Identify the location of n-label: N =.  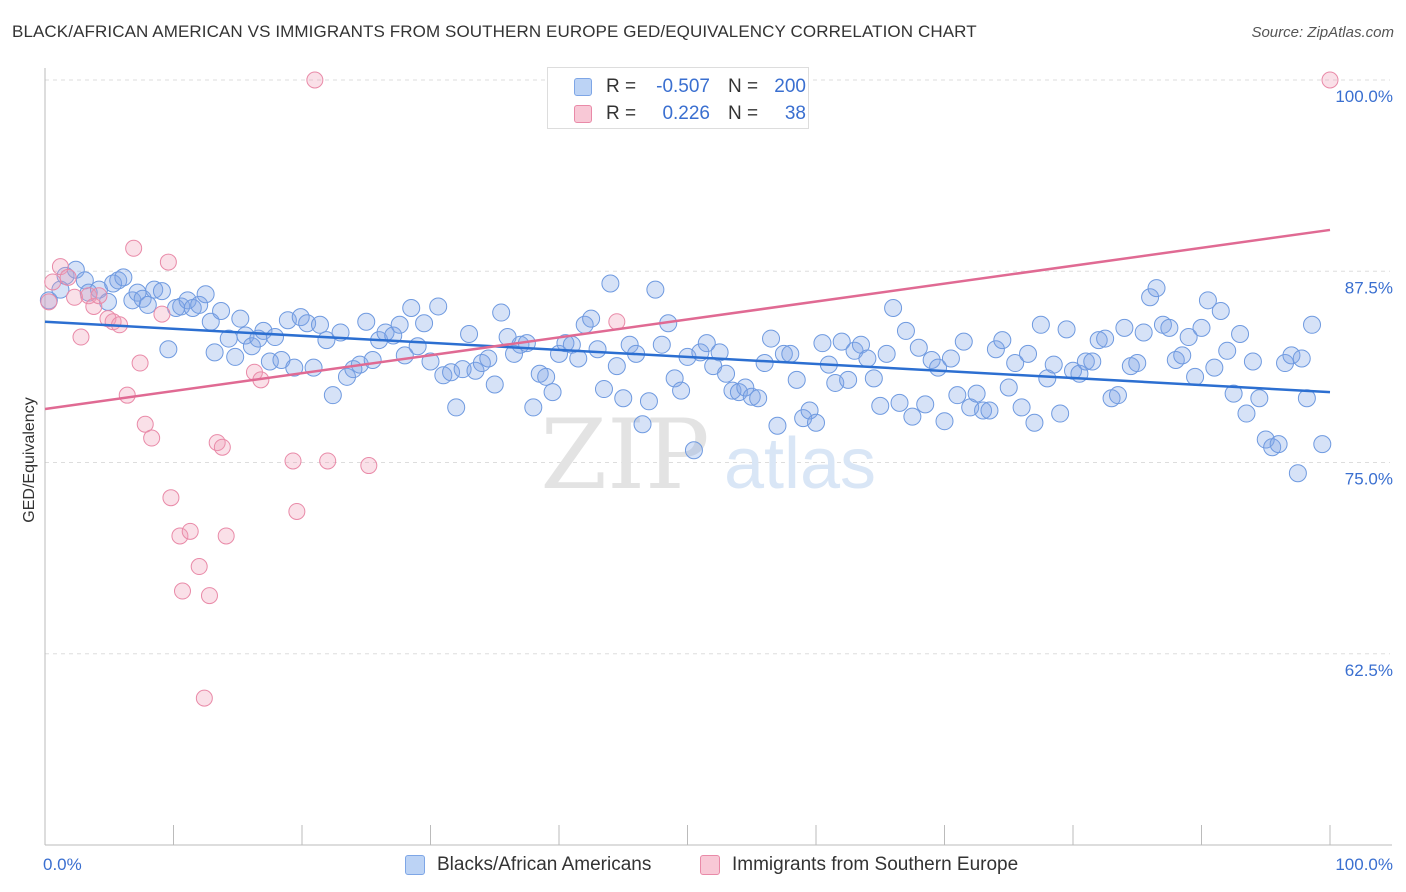
(743, 86).